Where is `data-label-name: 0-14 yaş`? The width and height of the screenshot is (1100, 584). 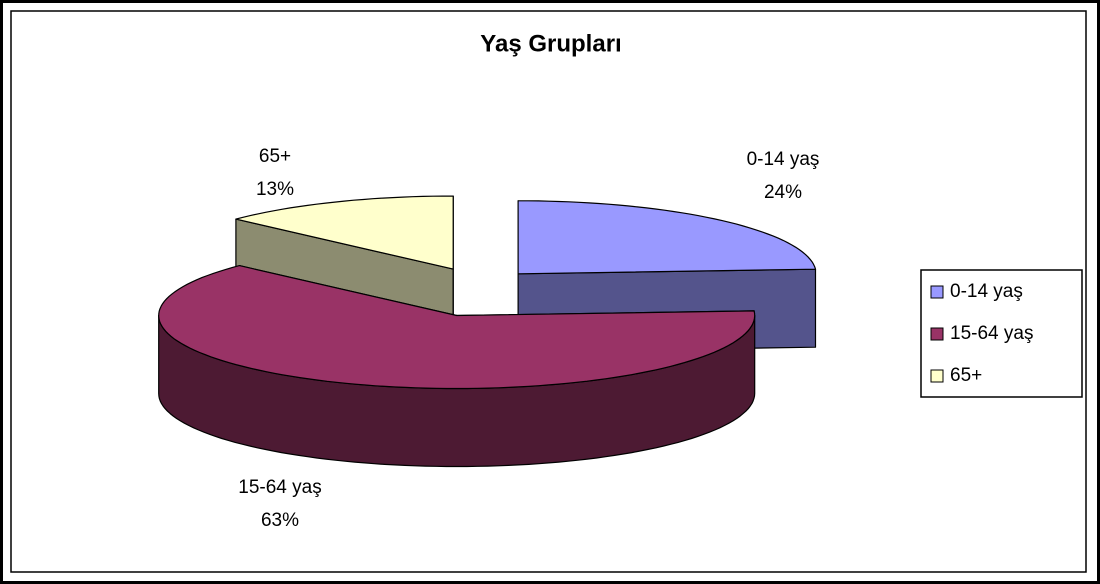
data-label-name: 0-14 yaş is located at coordinates (783, 159).